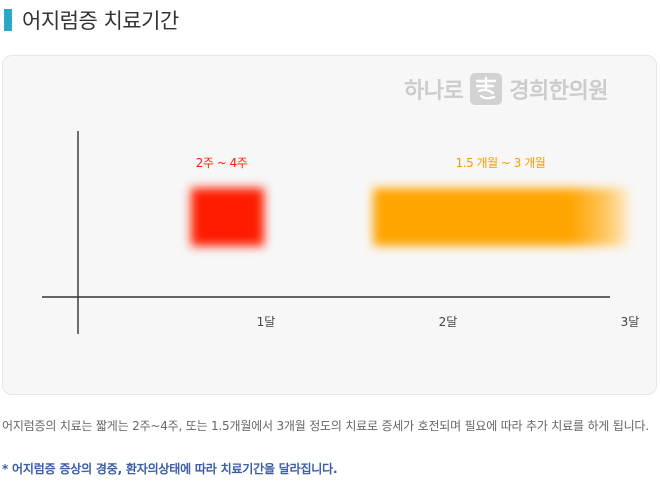  Describe the element at coordinates (170, 469) in the screenshot. I see `treatment-note: * 어지럼증 증상의 경중, 환자의상태에 따라 치료기간을 달라집니다.` at that location.